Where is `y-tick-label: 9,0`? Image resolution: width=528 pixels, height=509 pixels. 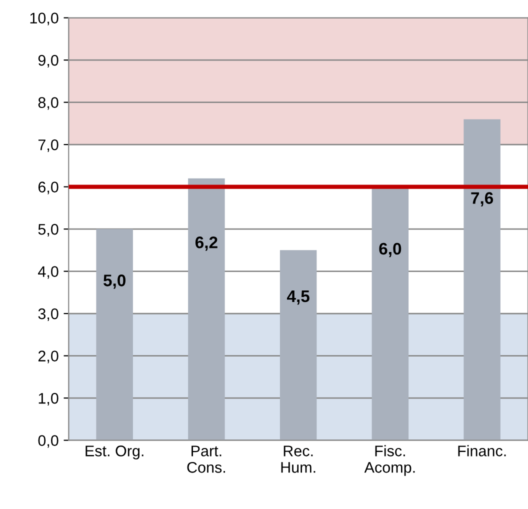 y-tick-label: 9,0 is located at coordinates (48, 61).